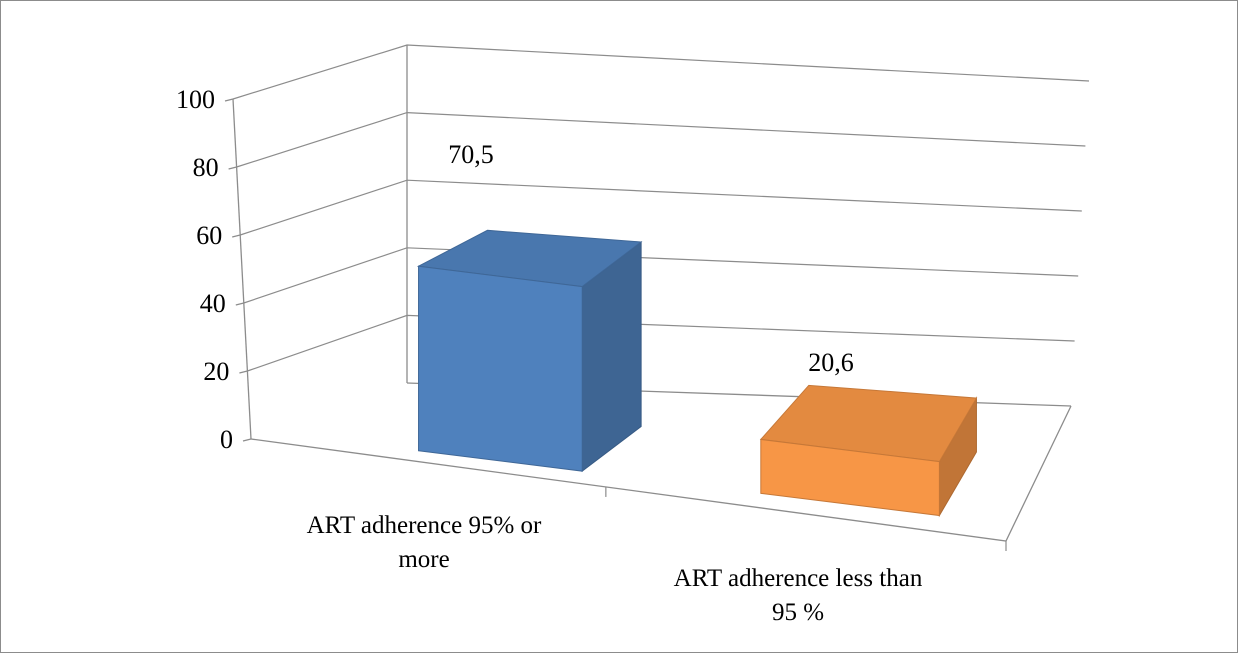  Describe the element at coordinates (226, 439) in the screenshot. I see `y-tick-label: 0` at that location.